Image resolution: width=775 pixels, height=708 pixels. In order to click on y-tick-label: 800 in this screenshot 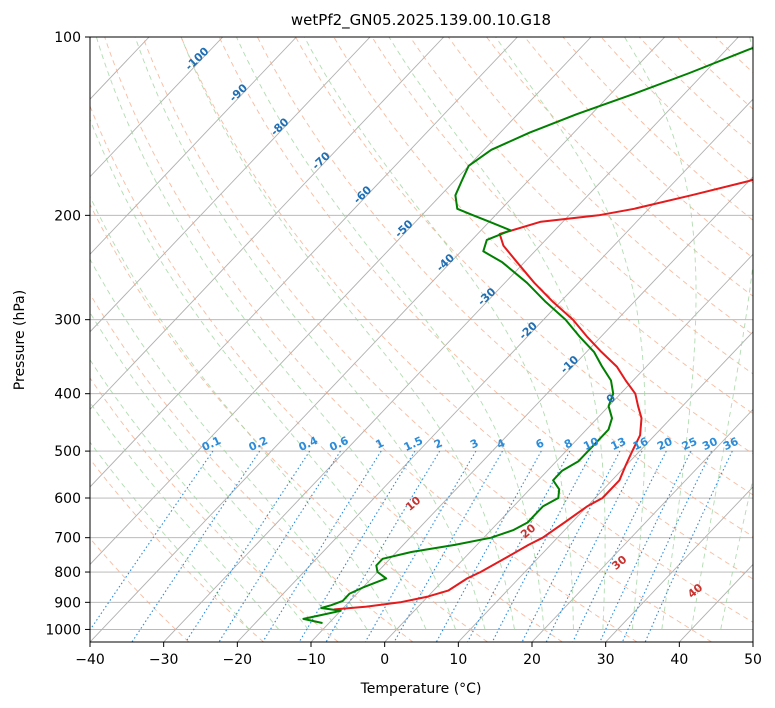, I will do `click(67, 573)`.